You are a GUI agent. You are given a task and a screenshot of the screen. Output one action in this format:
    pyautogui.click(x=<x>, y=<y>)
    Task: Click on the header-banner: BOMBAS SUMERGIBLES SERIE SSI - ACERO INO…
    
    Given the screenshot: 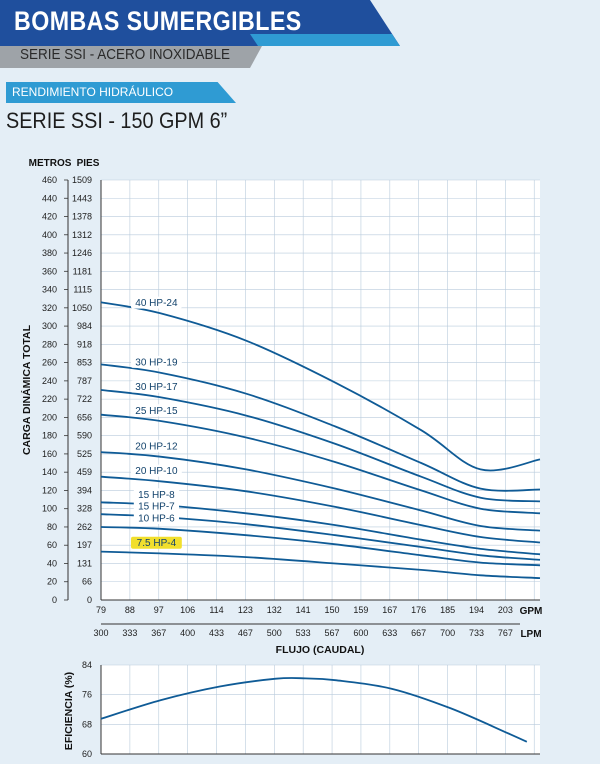 What is the action you would take?
    pyautogui.click(x=300, y=35)
    